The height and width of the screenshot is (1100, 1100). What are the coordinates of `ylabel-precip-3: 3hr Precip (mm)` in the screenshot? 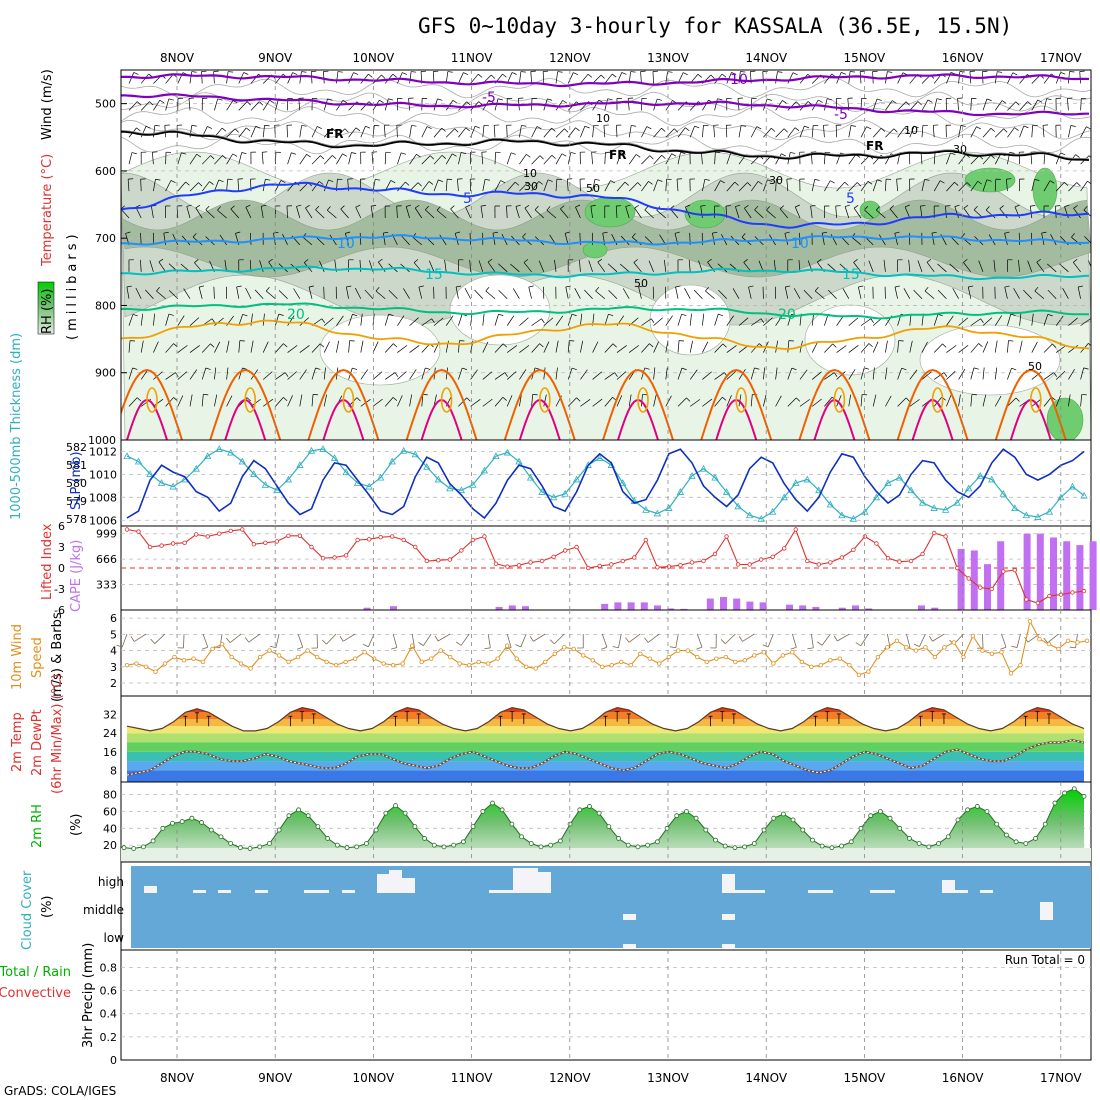 It's located at (88, 995).